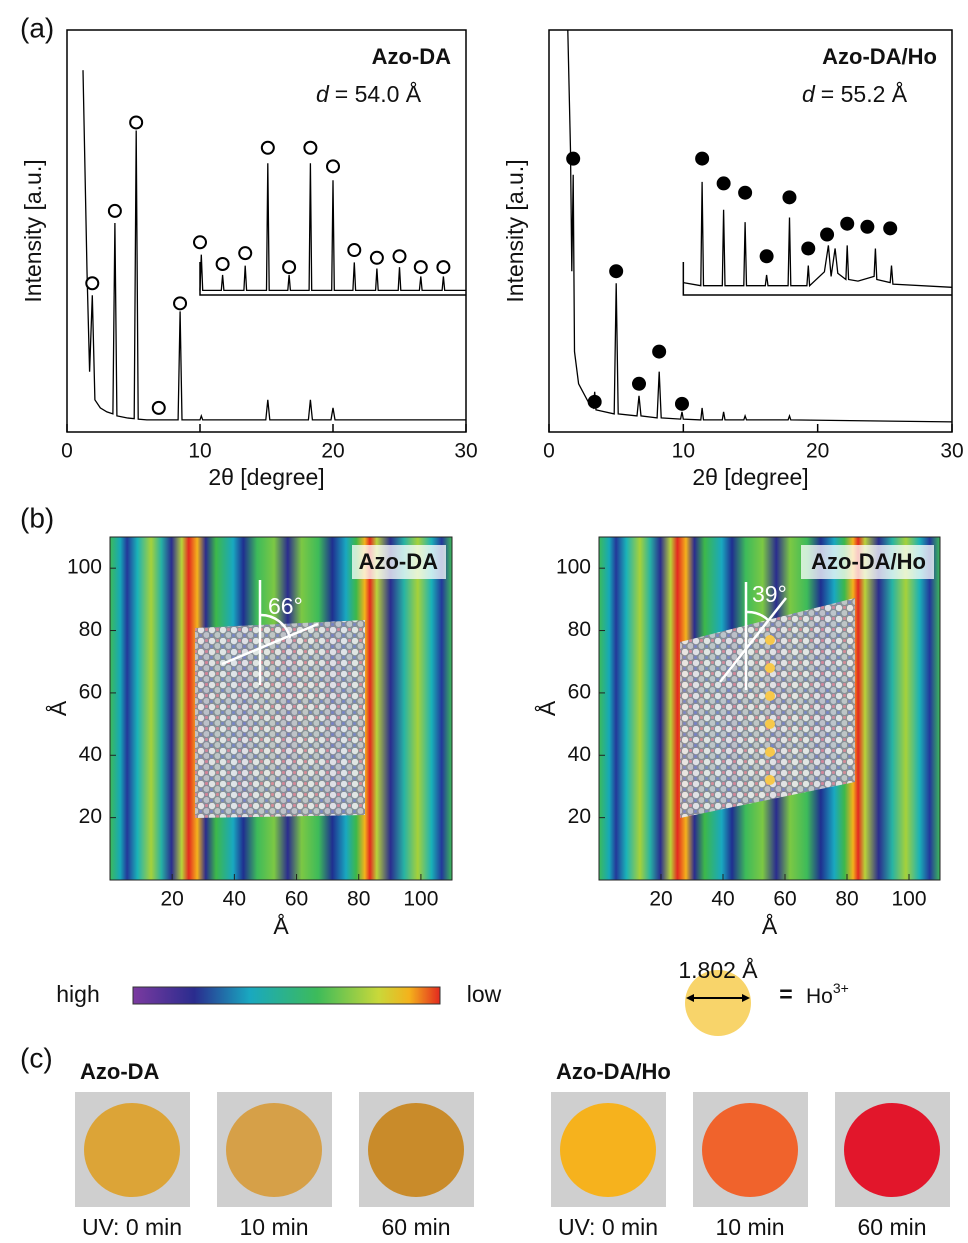 The image size is (968, 1243). What do you see at coordinates (77, 994) in the screenshot?
I see `colorbar-high: high` at bounding box center [77, 994].